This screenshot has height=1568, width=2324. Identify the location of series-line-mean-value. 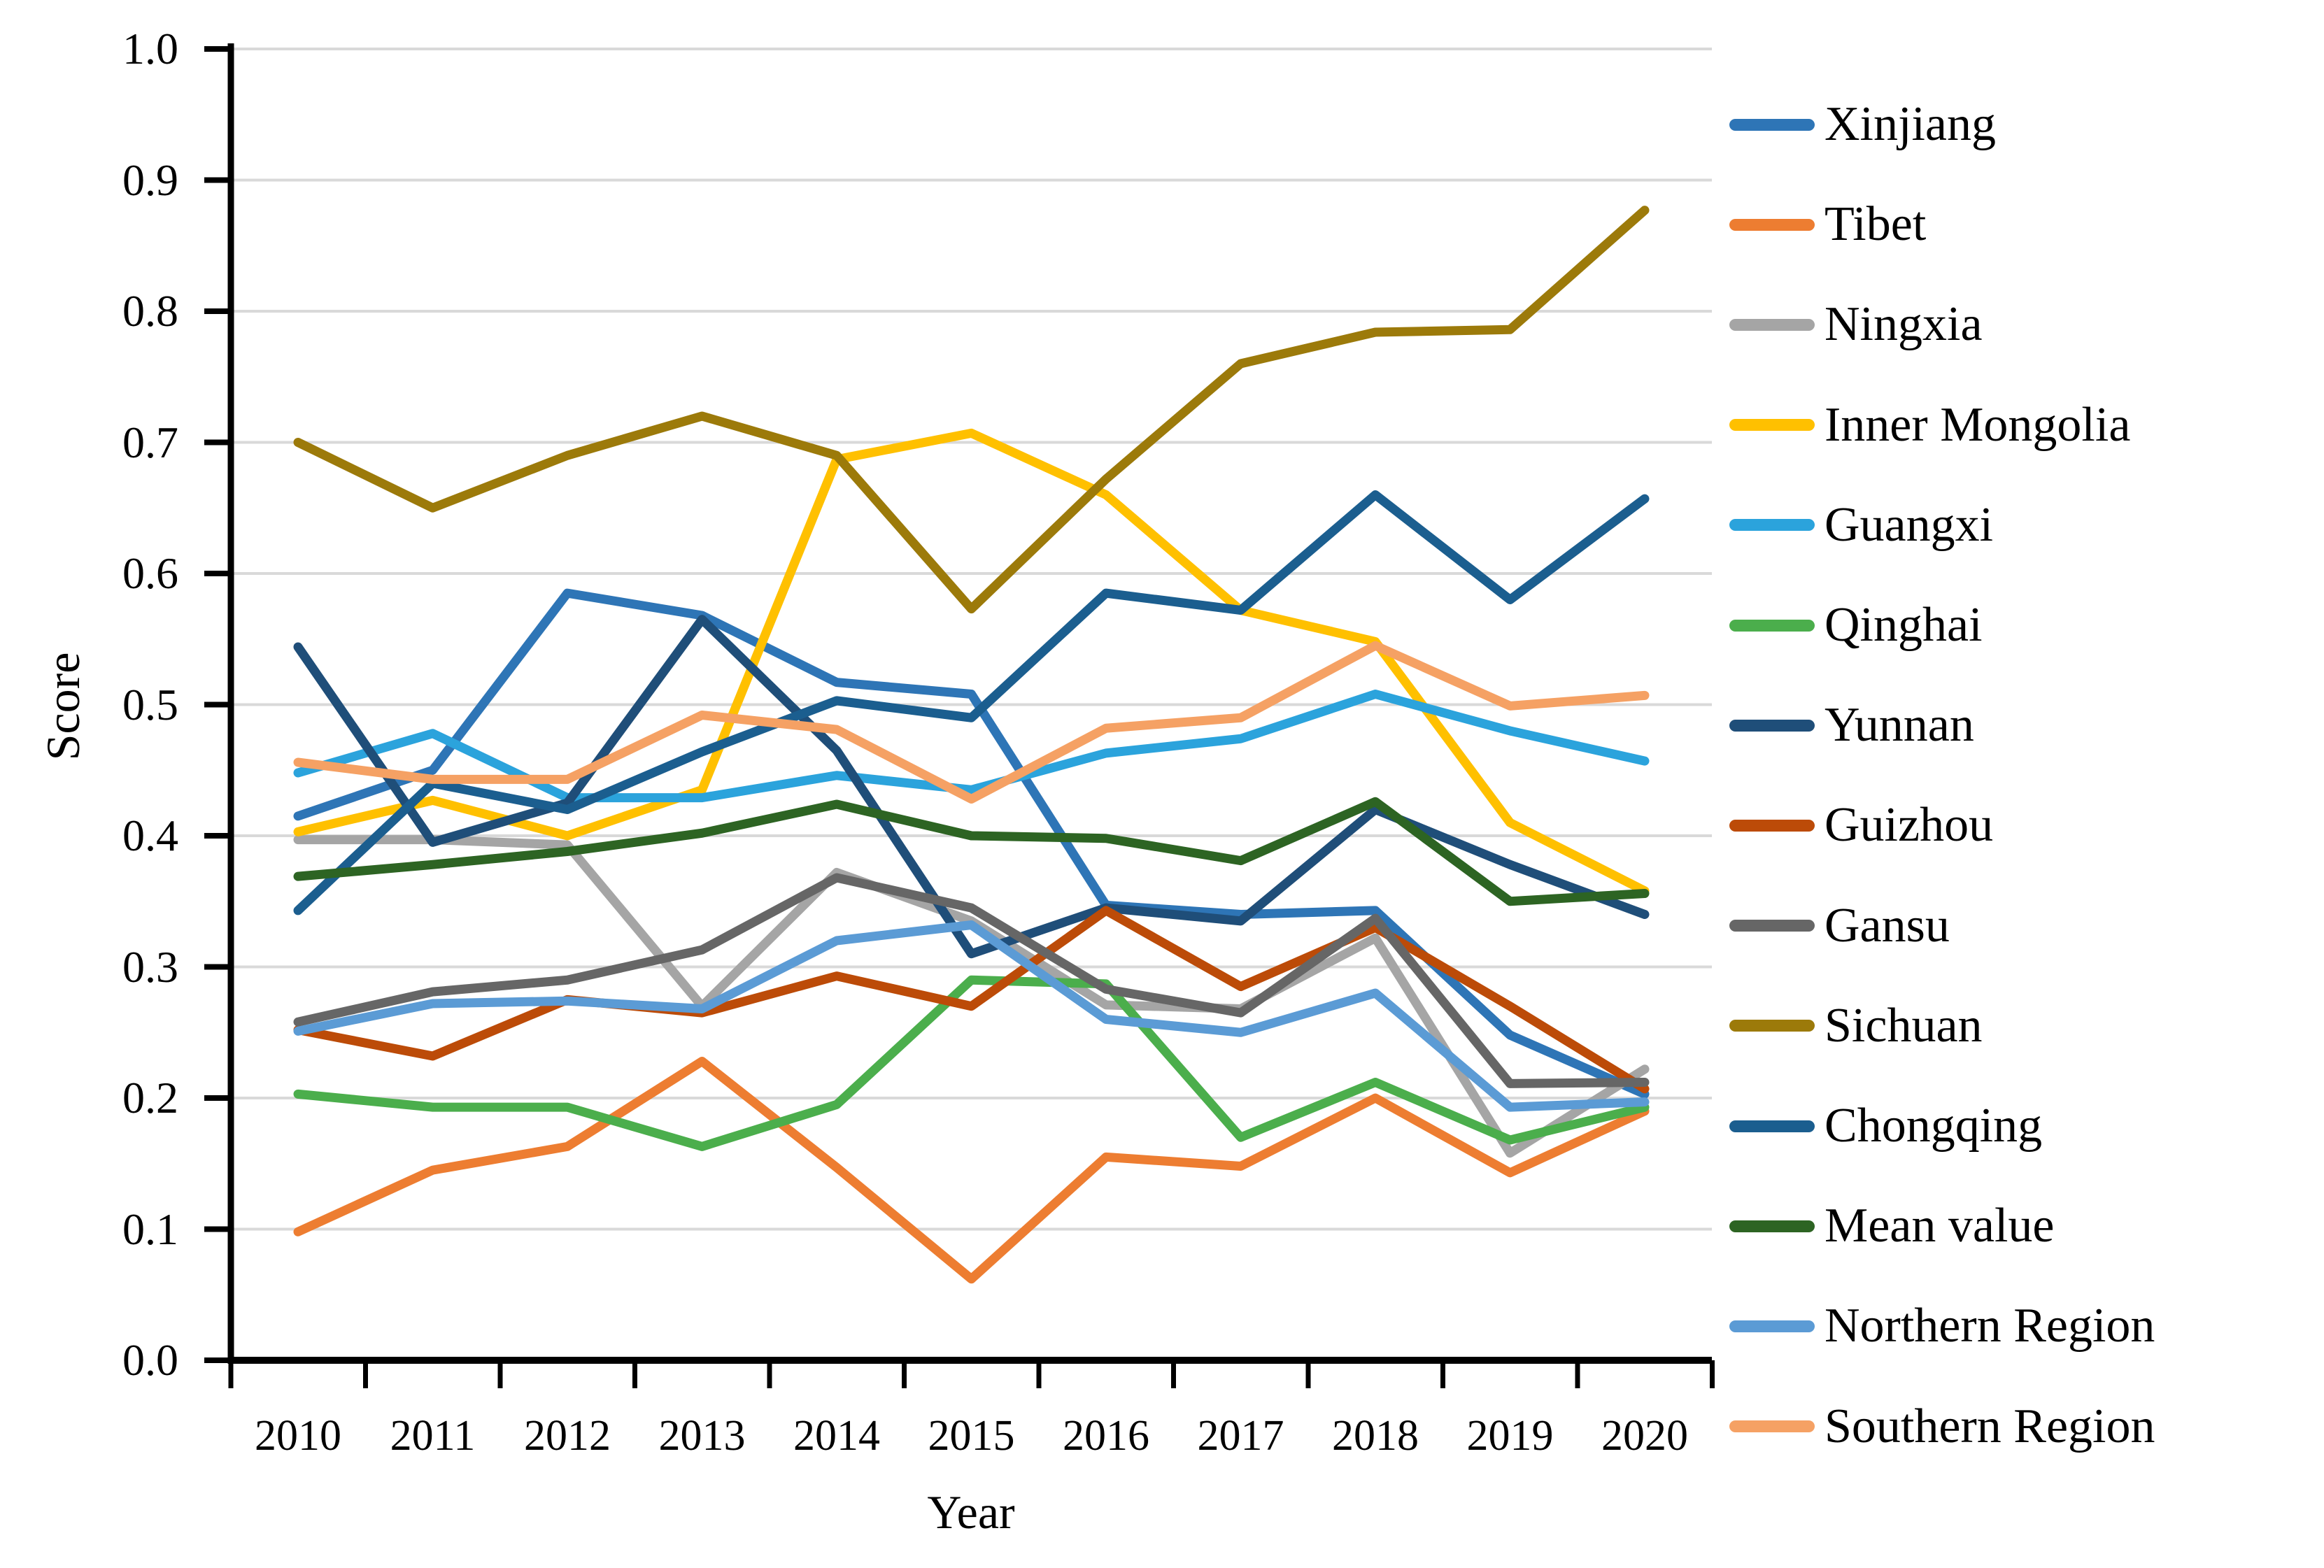
(972, 851).